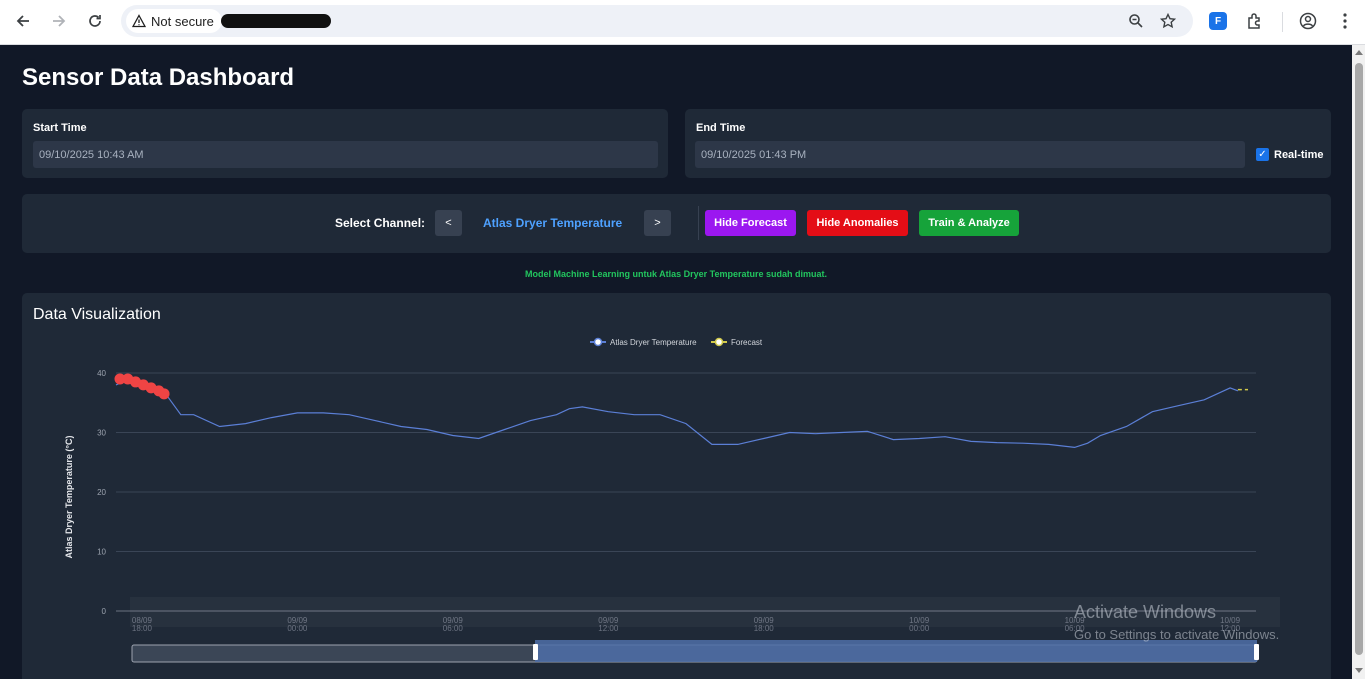 Image resolution: width=1365 pixels, height=679 pixels. I want to click on select-channel-label: Select Channel:, so click(380, 223).